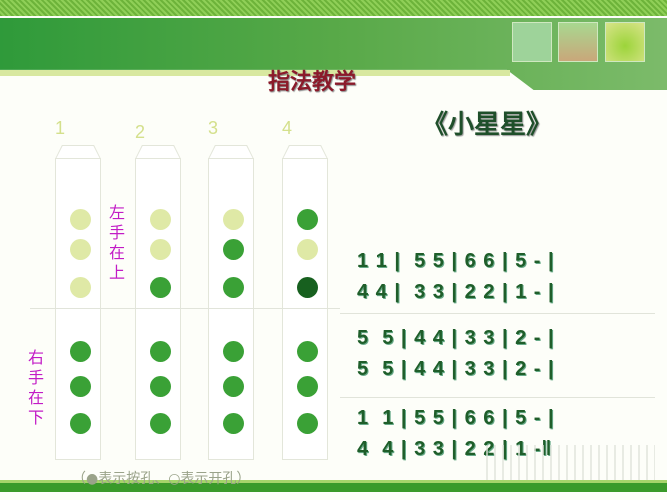  Describe the element at coordinates (60, 128) in the screenshot. I see `column-number: 1` at that location.